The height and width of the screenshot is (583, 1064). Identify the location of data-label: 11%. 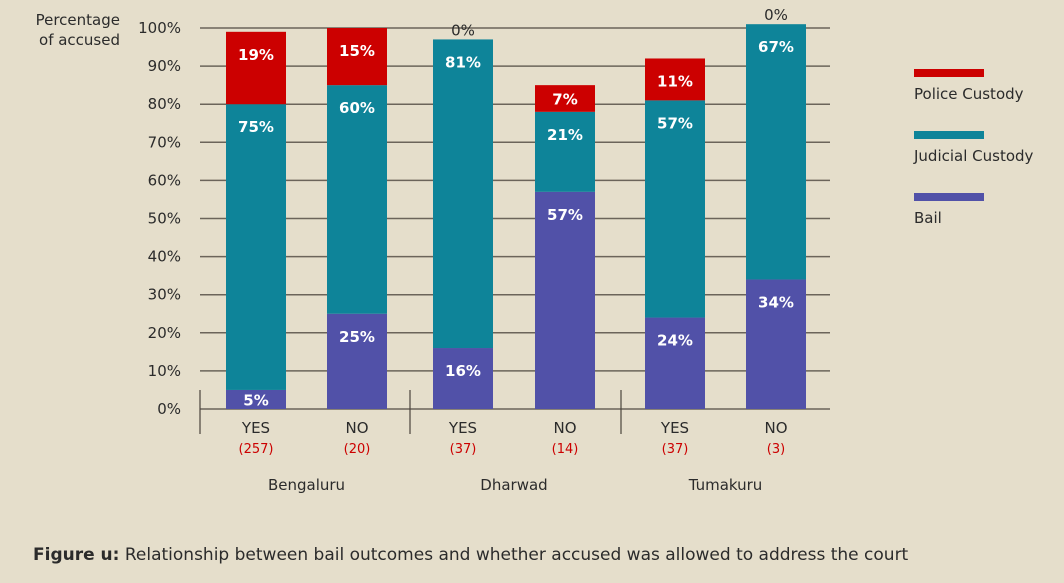
(675, 81).